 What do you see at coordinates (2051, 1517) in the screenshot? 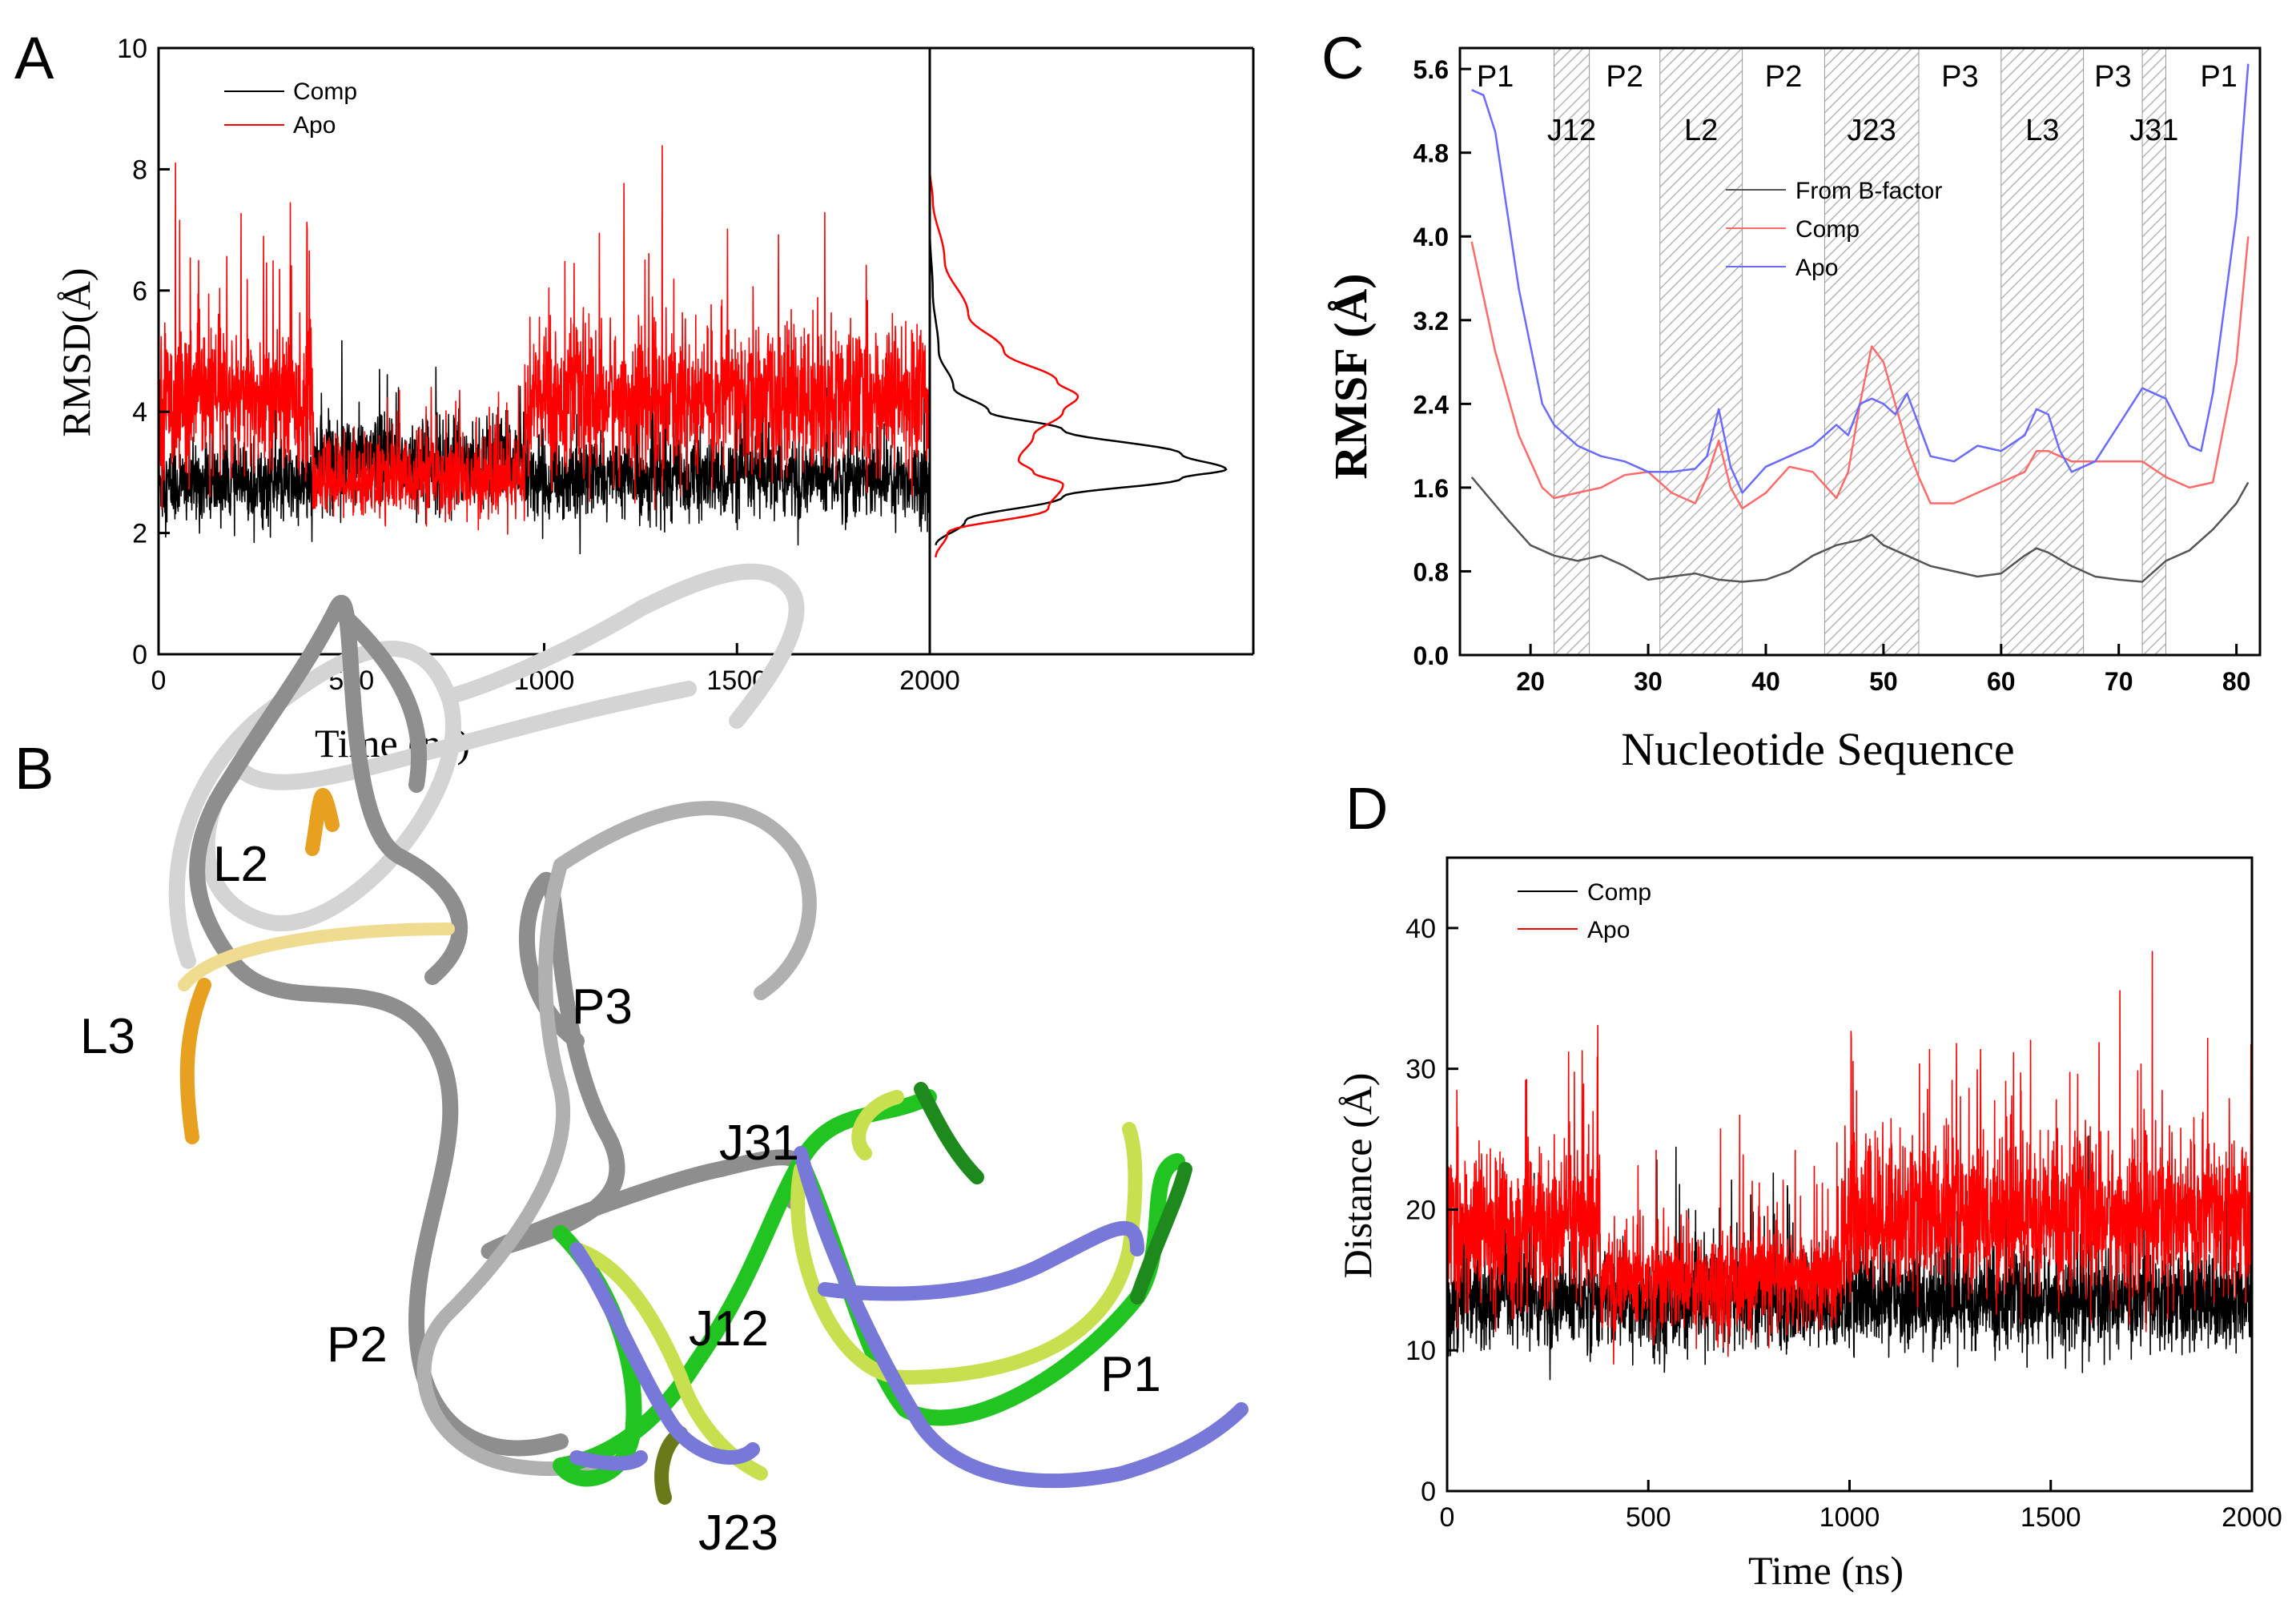
I see `x-tick-label: 1500` at bounding box center [2051, 1517].